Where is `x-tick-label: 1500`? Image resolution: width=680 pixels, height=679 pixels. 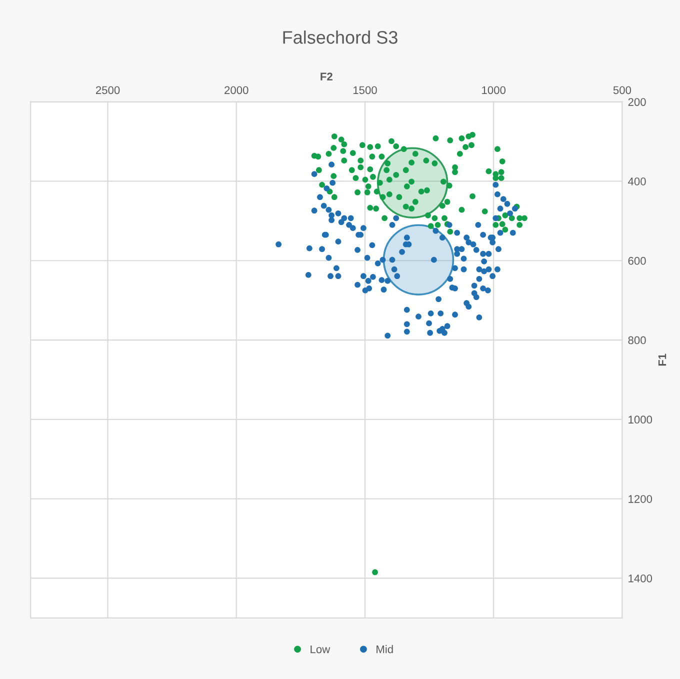
x-tick-label: 1500 is located at coordinates (365, 90).